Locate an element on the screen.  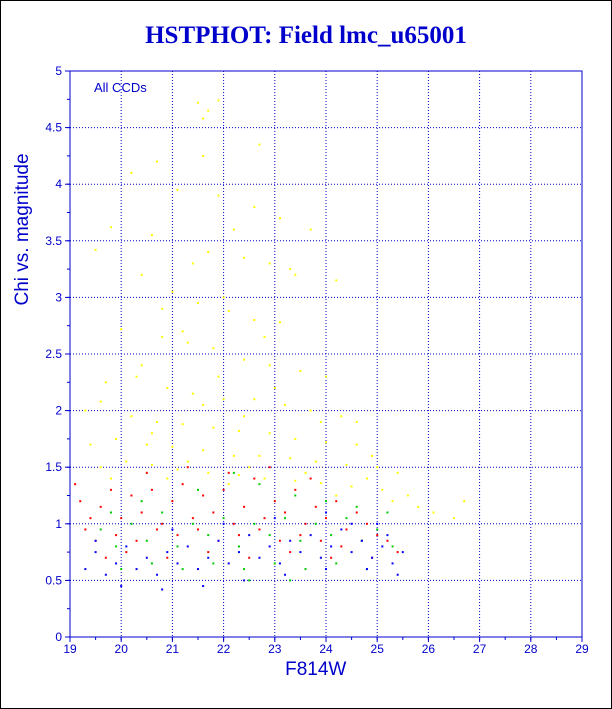
x-tick-label: 25 is located at coordinates (378, 649).